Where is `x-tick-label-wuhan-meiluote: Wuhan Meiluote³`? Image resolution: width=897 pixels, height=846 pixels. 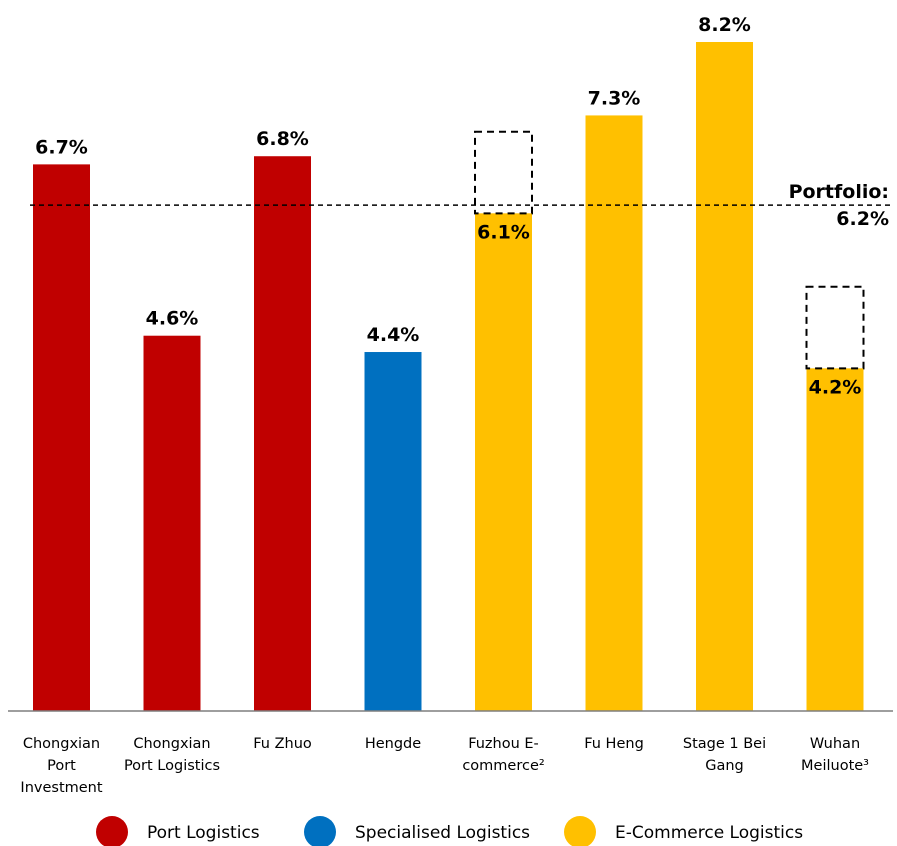
x-tick-label-wuhan-meiluote: Wuhan Meiluote³ is located at coordinates (835, 755).